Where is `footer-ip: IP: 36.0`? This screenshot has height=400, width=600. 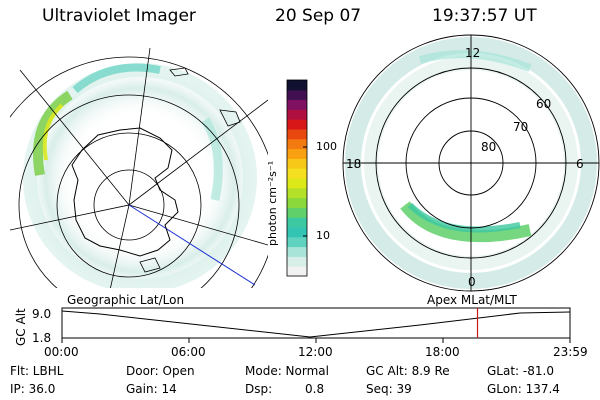 footer-ip: IP: 36.0 is located at coordinates (33, 389).